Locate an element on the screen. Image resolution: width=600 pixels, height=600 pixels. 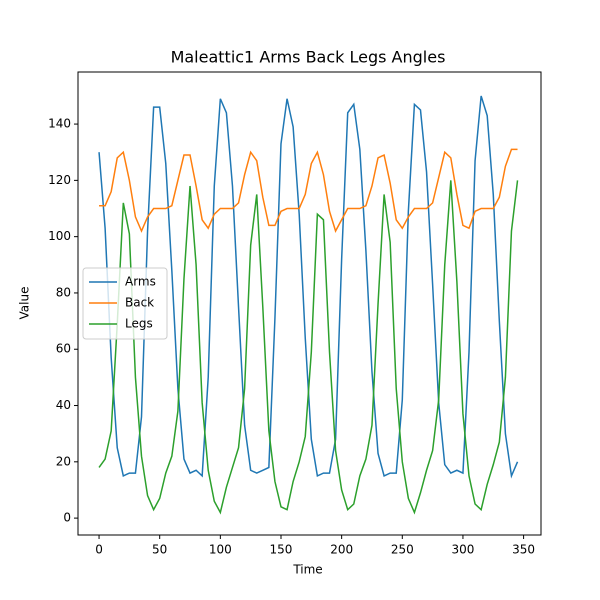
x-tick-label: 50 is located at coordinates (159, 550).